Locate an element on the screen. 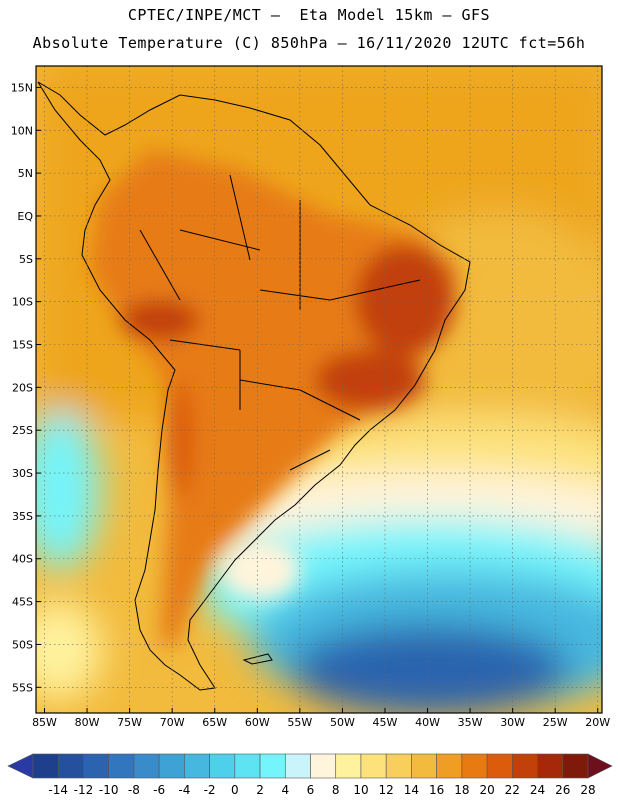 The height and width of the screenshot is (800, 618). colorbar-label: 26 is located at coordinates (562, 790).